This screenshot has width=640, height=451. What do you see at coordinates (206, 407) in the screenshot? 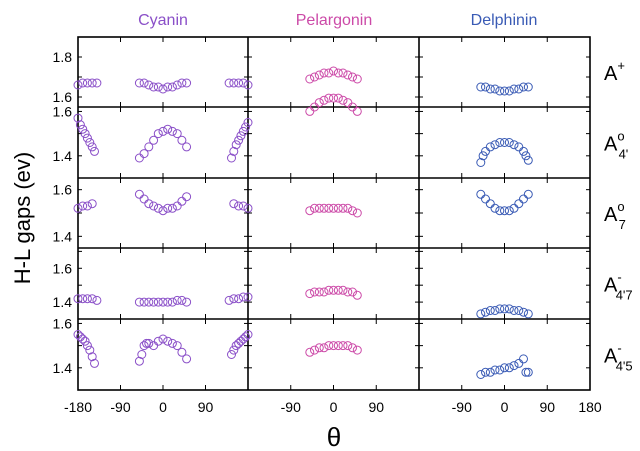
I see `x-tick-label: 90` at bounding box center [206, 407].